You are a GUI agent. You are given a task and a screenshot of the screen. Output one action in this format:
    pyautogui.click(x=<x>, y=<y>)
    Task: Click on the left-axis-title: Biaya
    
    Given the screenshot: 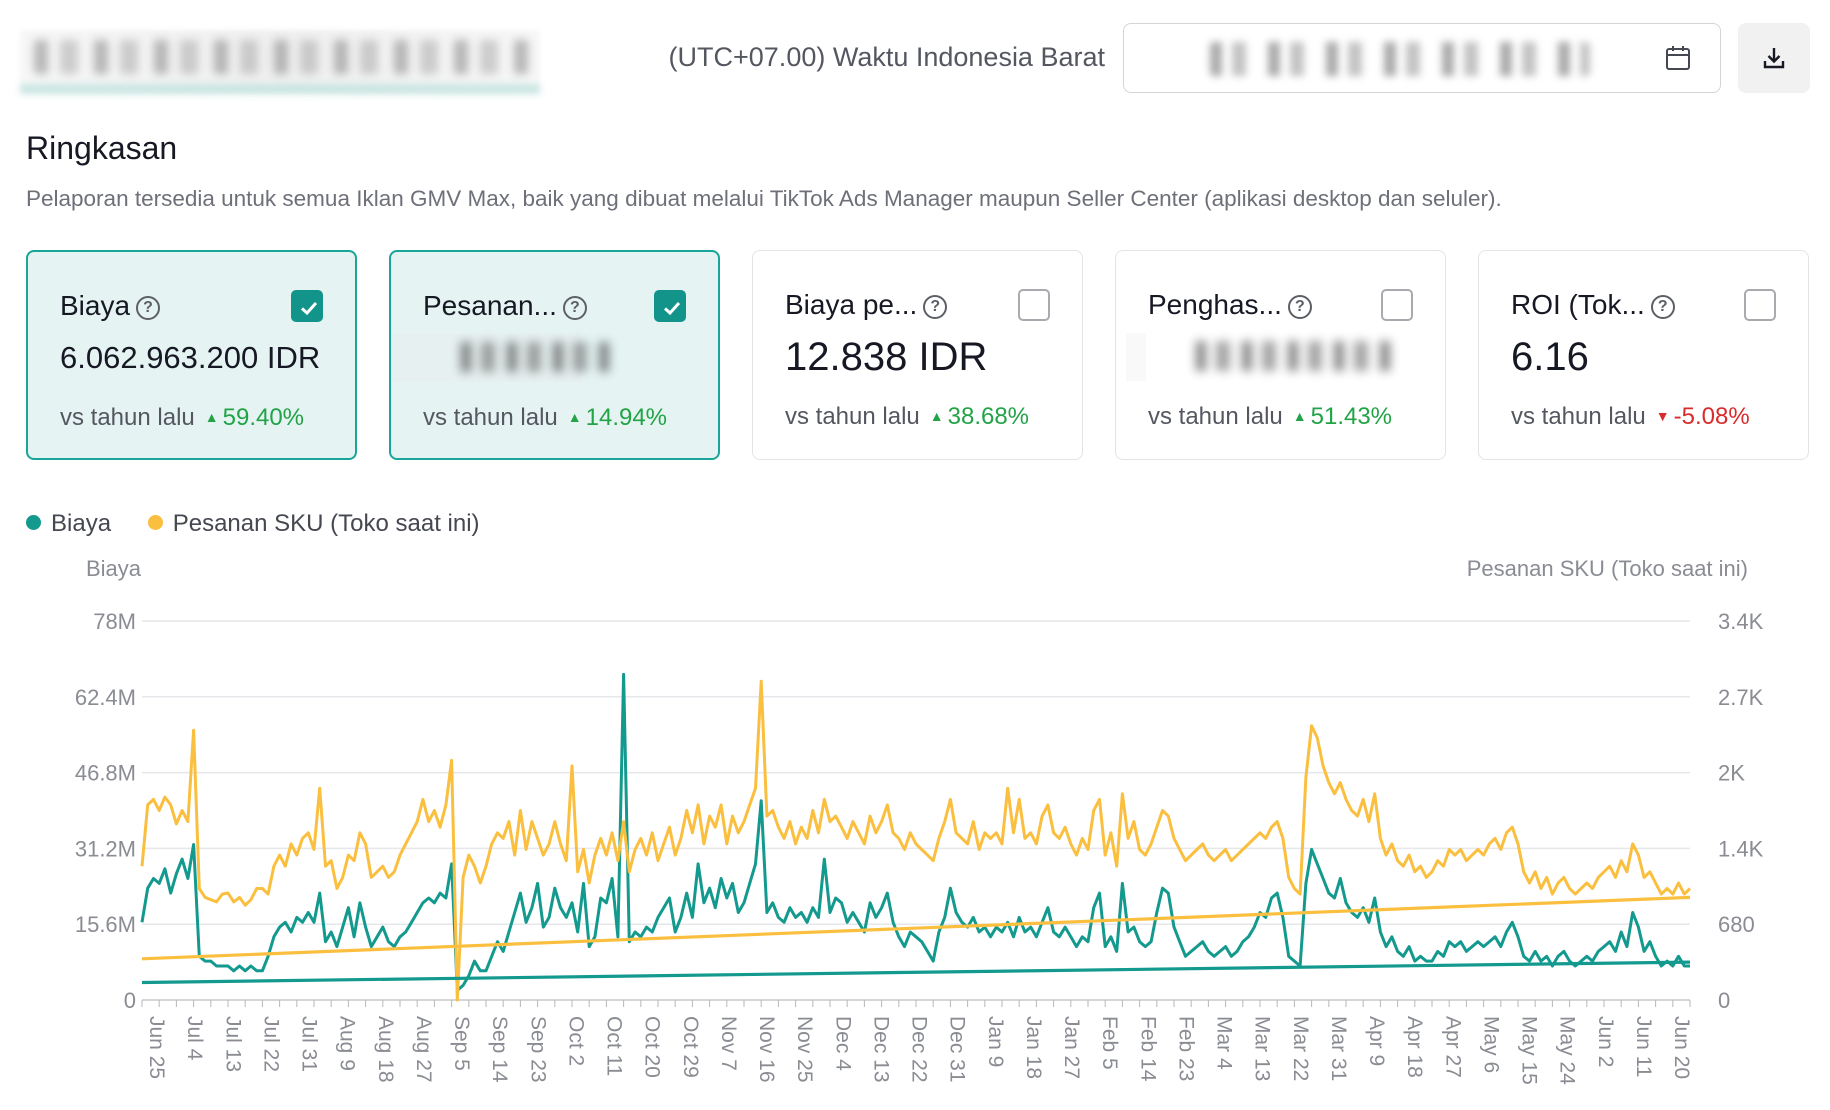 What is the action you would take?
    pyautogui.click(x=114, y=568)
    